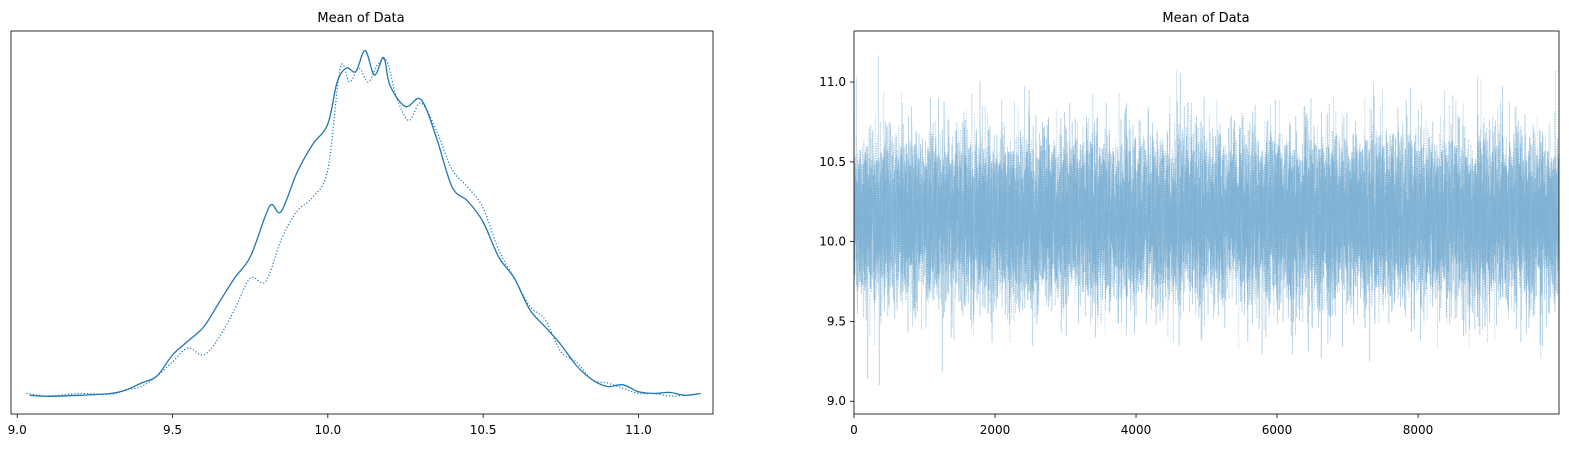  Describe the element at coordinates (172, 430) in the screenshot. I see `x-tick-label: 9.5` at that location.